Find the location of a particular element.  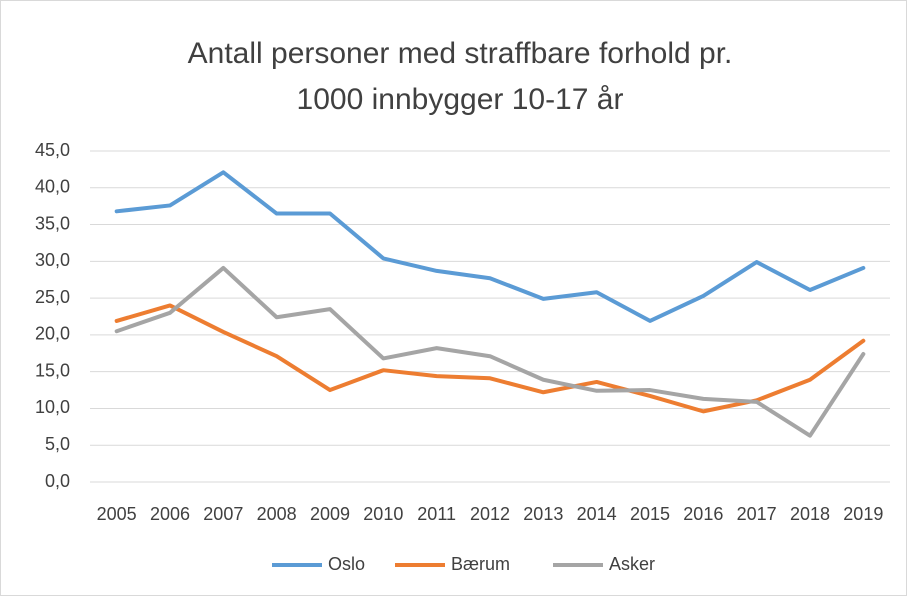

x-tick-label: 2007 is located at coordinates (223, 514).